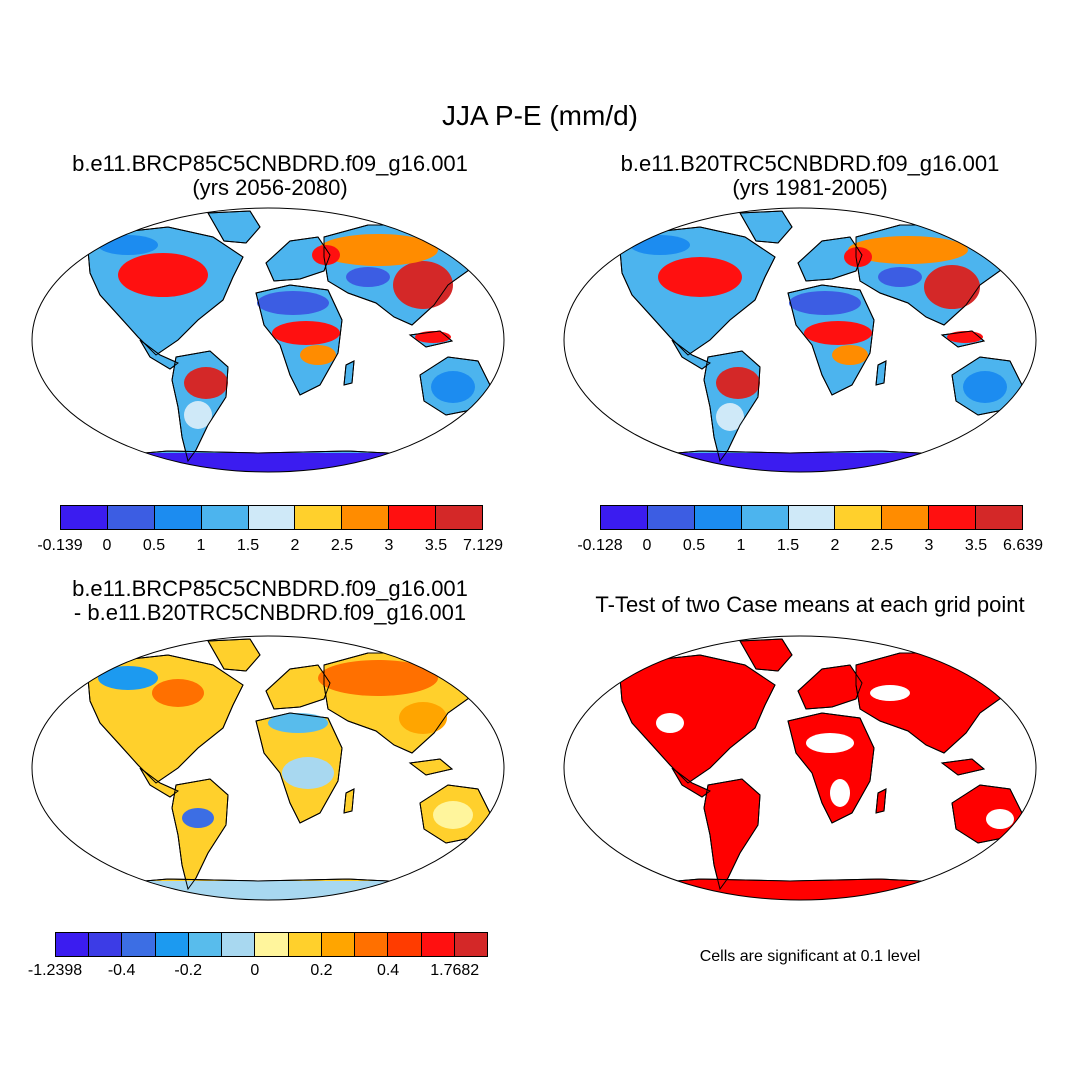 The height and width of the screenshot is (1080, 1080). What do you see at coordinates (270, 612) in the screenshot?
I see `panel3-title-line2: - b.e11.B20TRC5CNBDRD.f09_g16.001` at bounding box center [270, 612].